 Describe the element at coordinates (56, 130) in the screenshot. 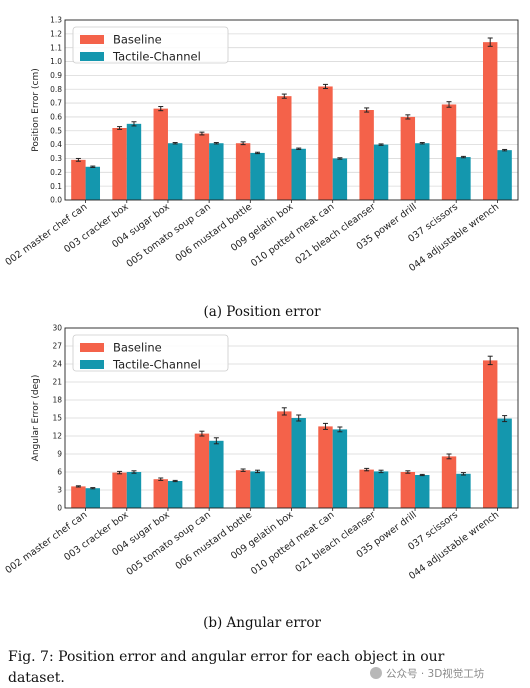

I see `y-tick-label: 0.5` at that location.